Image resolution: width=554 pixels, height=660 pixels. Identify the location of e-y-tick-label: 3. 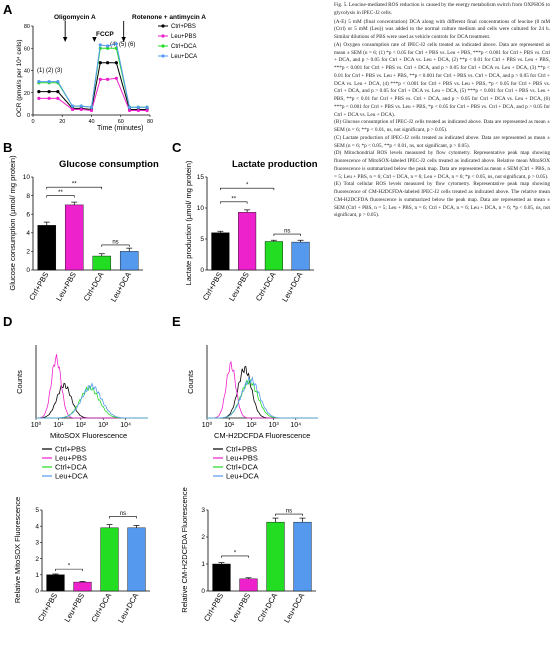
(203, 510).